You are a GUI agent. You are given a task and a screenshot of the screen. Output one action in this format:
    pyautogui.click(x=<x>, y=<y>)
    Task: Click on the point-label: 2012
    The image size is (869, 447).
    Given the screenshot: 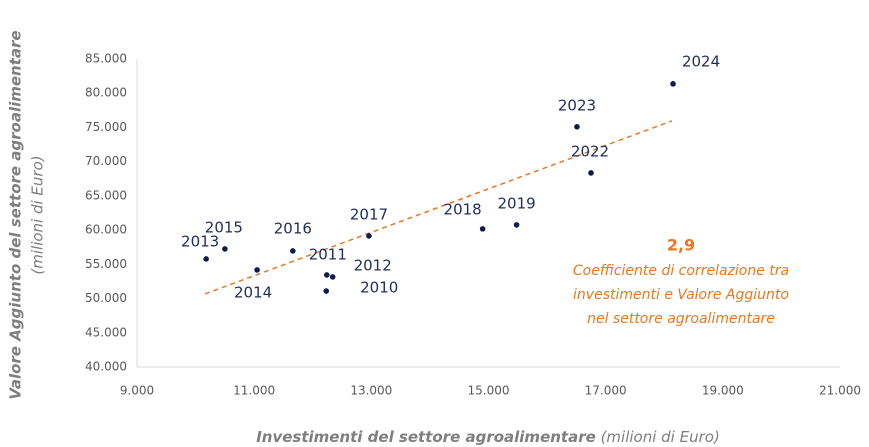 What is the action you would take?
    pyautogui.click(x=373, y=265)
    